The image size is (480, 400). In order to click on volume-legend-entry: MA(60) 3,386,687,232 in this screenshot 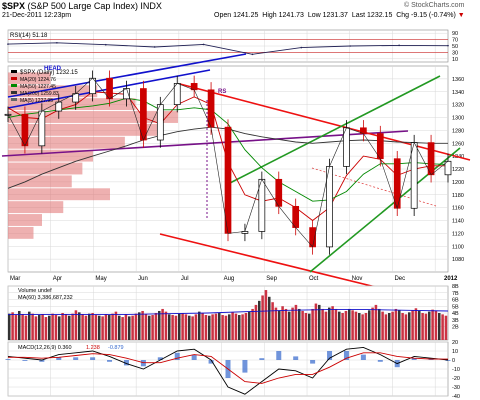, I will do `click(45, 298)`.